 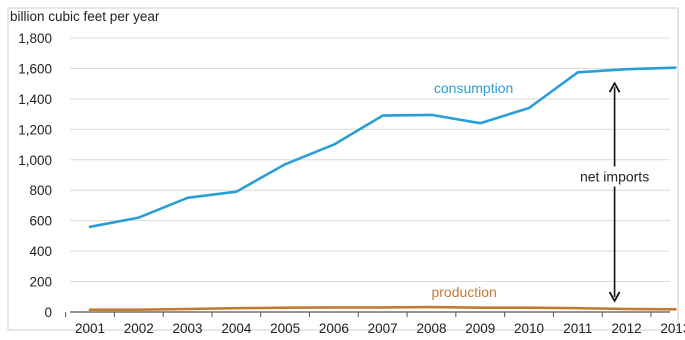 What do you see at coordinates (40, 221) in the screenshot?
I see `y-tick-label: 600` at bounding box center [40, 221].